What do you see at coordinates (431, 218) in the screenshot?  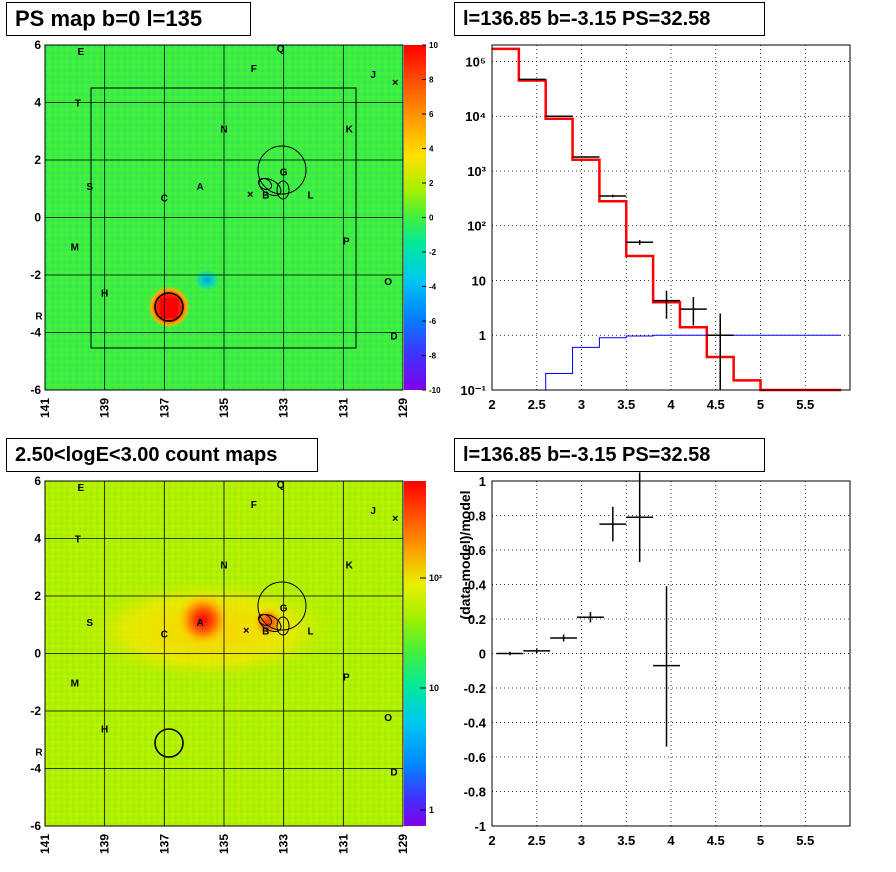 I see `ps-colorbar-ticks: 10 8 6 4 2 0 -2 -4 -6 -8 -10` at bounding box center [431, 218].